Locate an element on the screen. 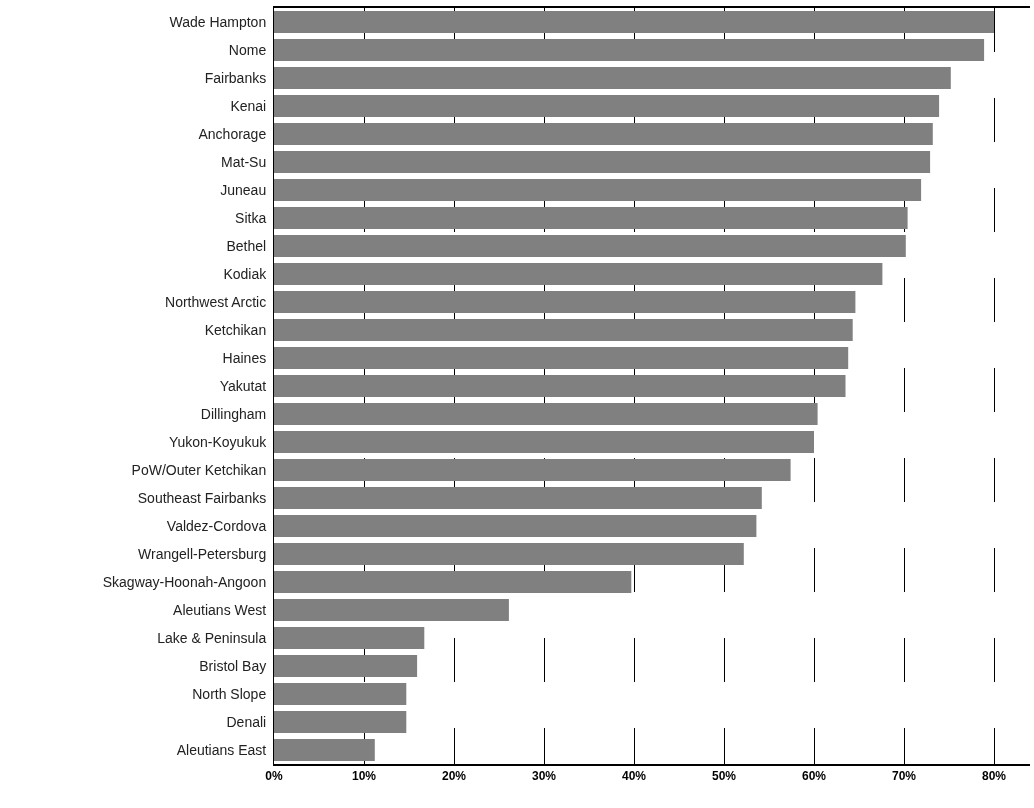 The height and width of the screenshot is (808, 1034). x-tick-label: 40% is located at coordinates (634, 776).